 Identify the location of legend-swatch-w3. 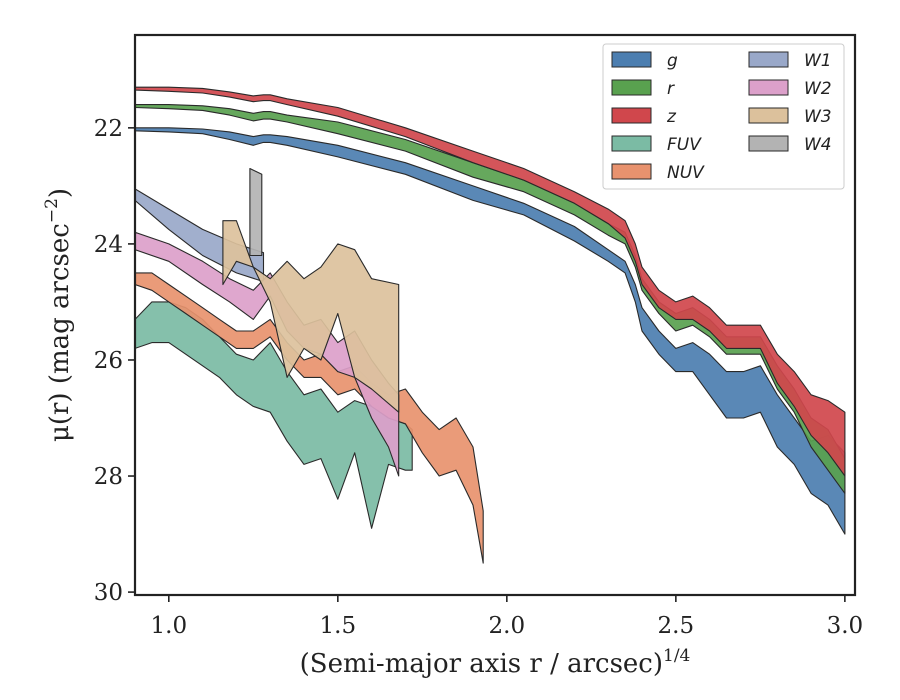
(768, 115).